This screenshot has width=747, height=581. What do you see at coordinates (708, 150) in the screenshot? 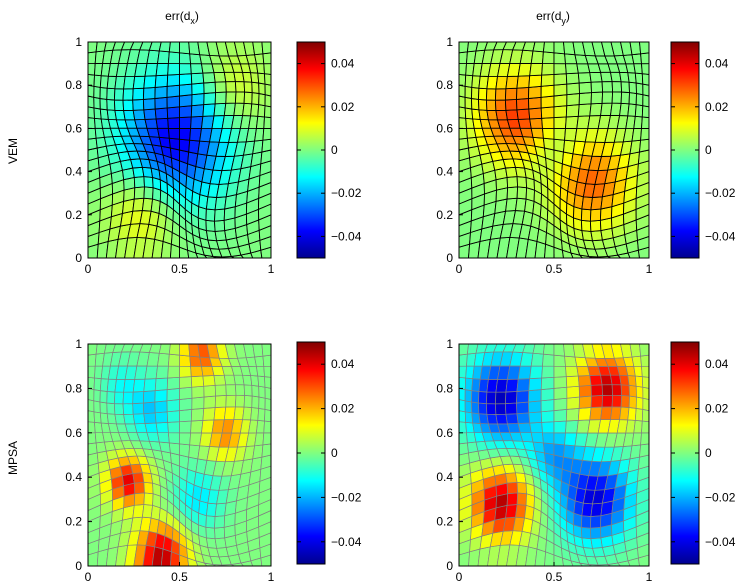
I see `colorbar-tick-label: 0` at bounding box center [708, 150].